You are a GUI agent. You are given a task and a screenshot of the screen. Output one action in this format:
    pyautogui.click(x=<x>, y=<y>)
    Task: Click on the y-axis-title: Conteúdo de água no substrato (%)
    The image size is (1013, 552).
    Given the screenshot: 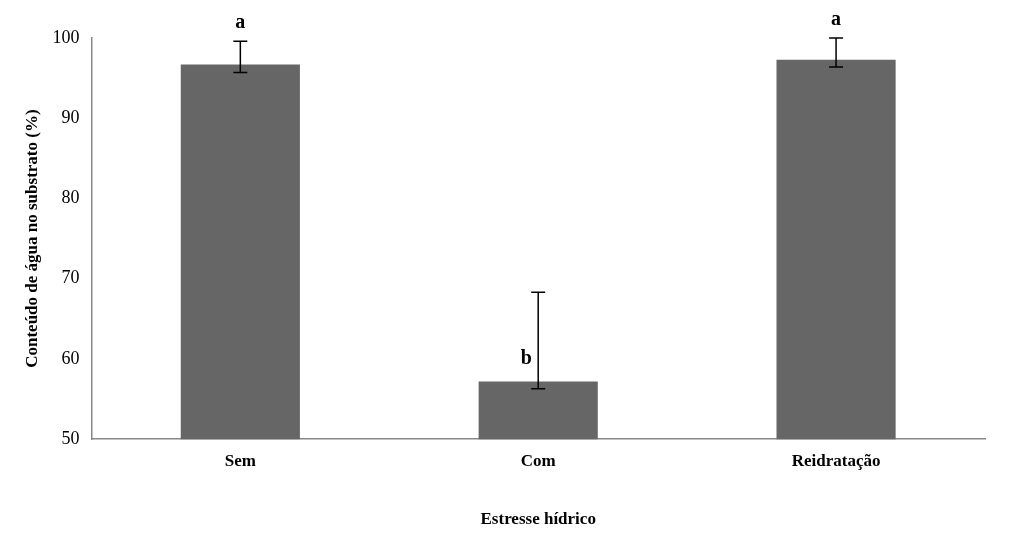 What is the action you would take?
    pyautogui.click(x=31, y=238)
    